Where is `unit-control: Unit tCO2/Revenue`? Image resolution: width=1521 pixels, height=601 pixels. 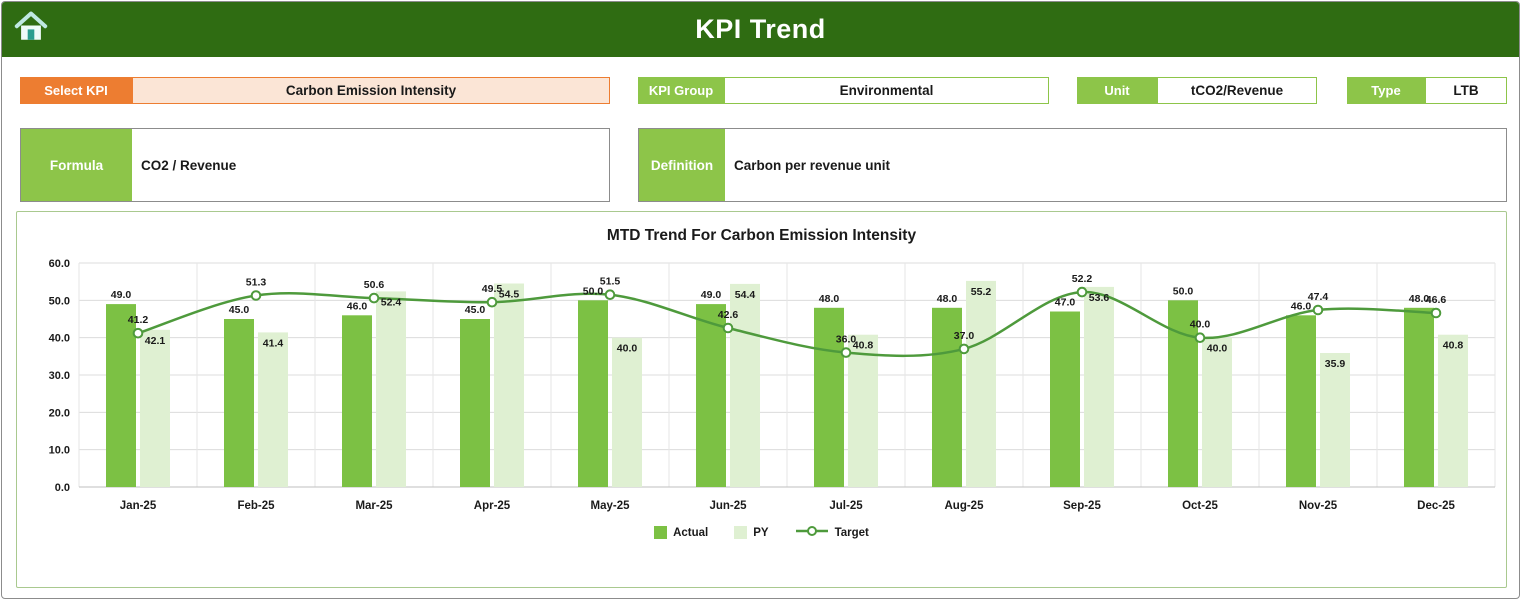
unit-control: Unit tCO2/Revenue is located at coordinates (1197, 90).